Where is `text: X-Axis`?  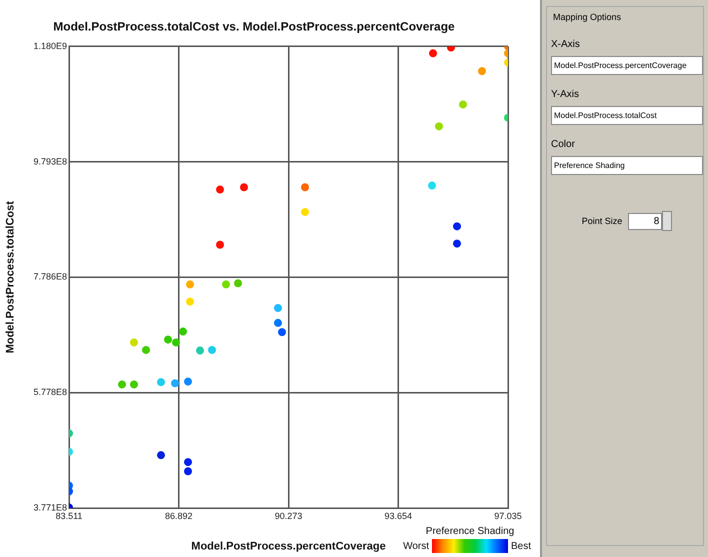 text: X-Axis is located at coordinates (566, 44).